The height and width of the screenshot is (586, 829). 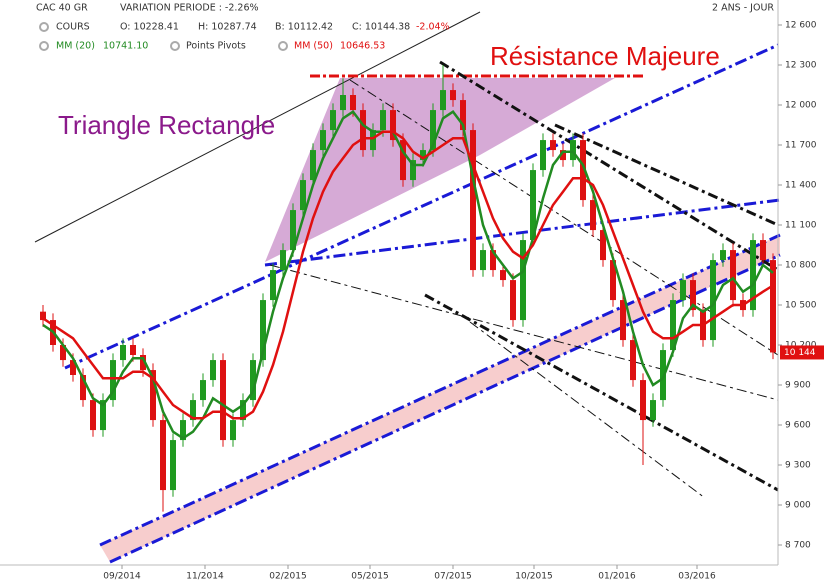 What do you see at coordinates (533, 577) in the screenshot?
I see `x-tick-label: 10/2015` at bounding box center [533, 577].